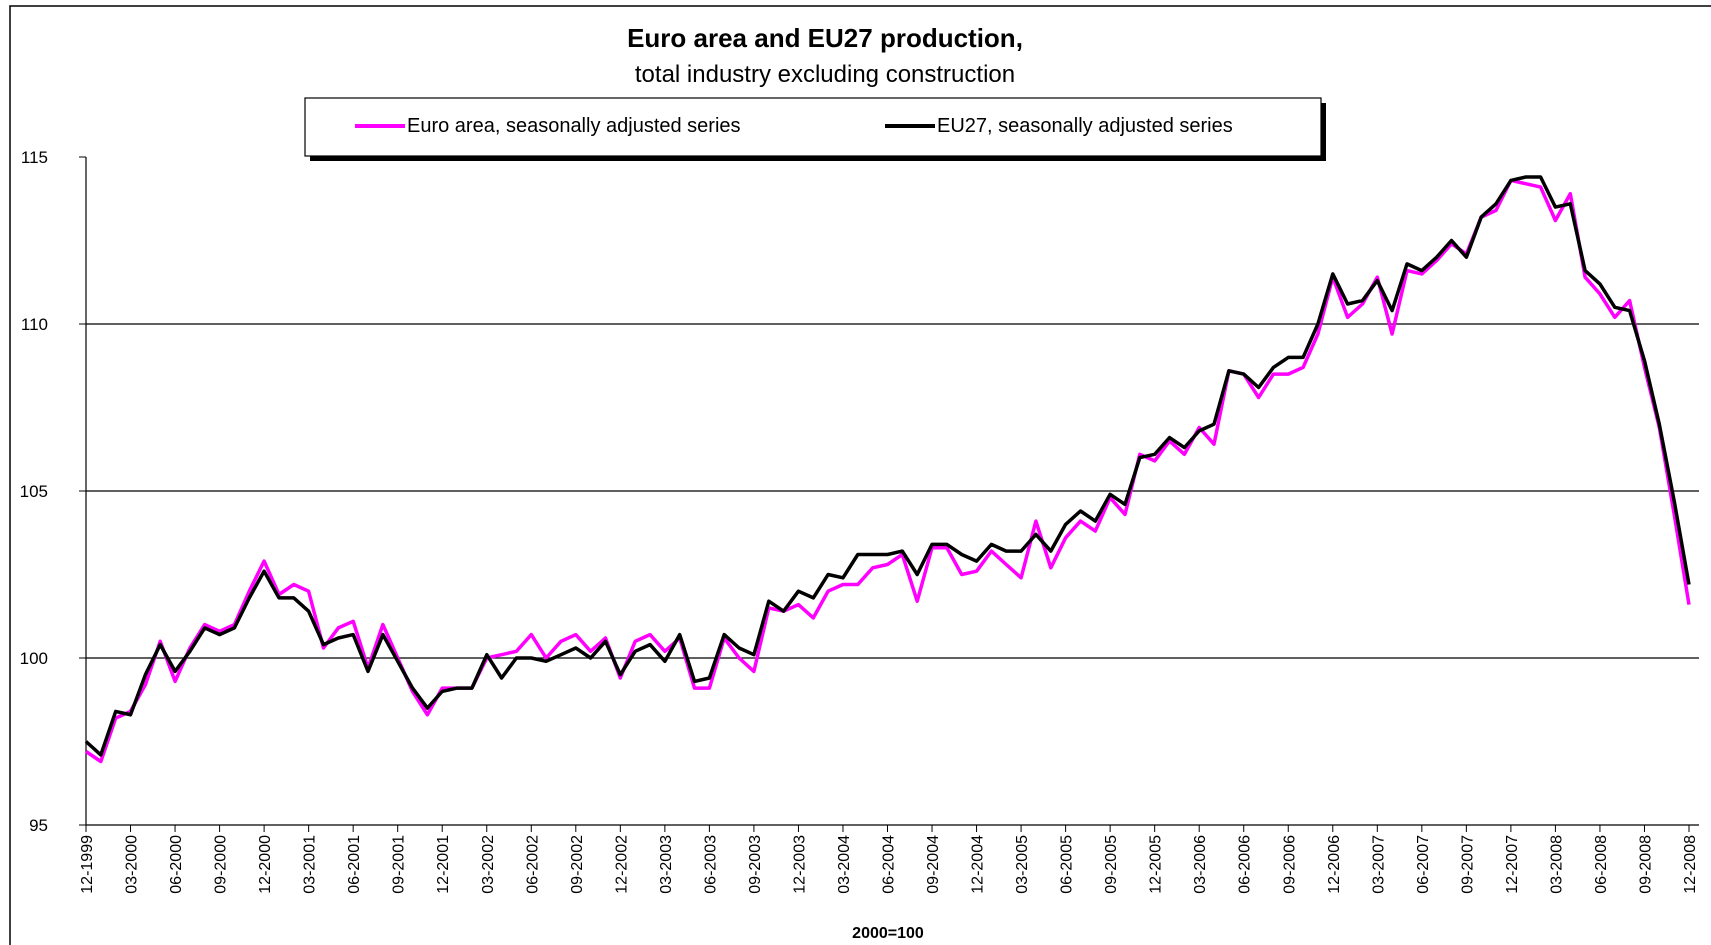 The image size is (1711, 945). What do you see at coordinates (799, 864) in the screenshot?
I see `x-tick-label: 12-2003` at bounding box center [799, 864].